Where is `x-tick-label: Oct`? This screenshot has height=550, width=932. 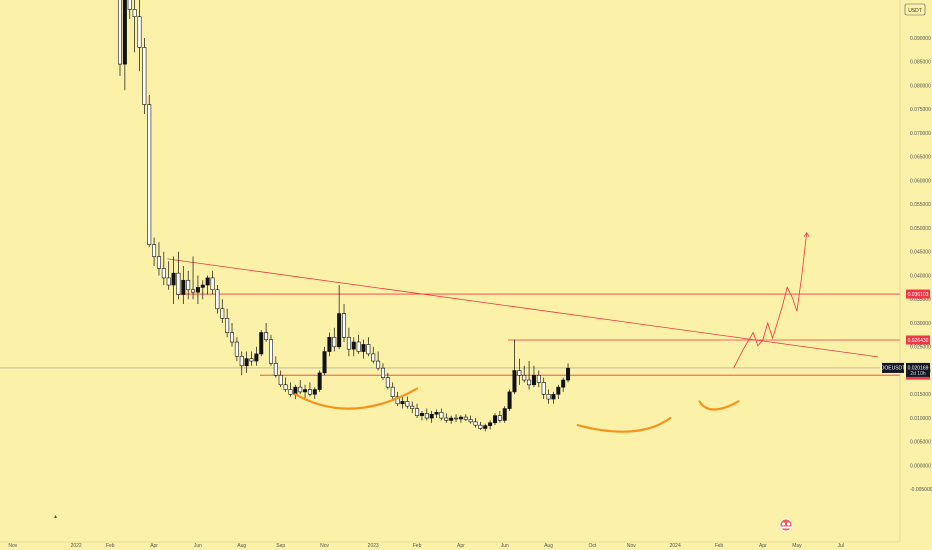
x-tick-label: Oct is located at coordinates (592, 546).